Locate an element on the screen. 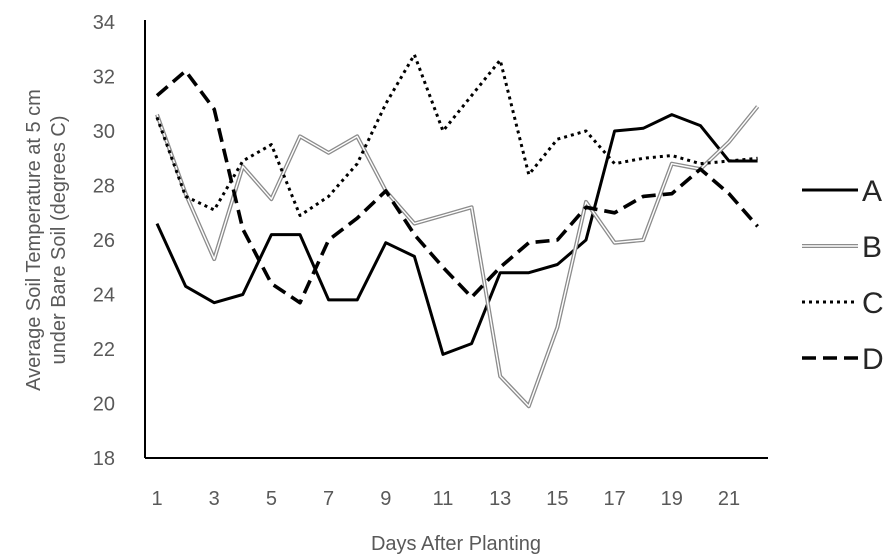 The image size is (892, 557). x-tick-label: 21 is located at coordinates (729, 499).